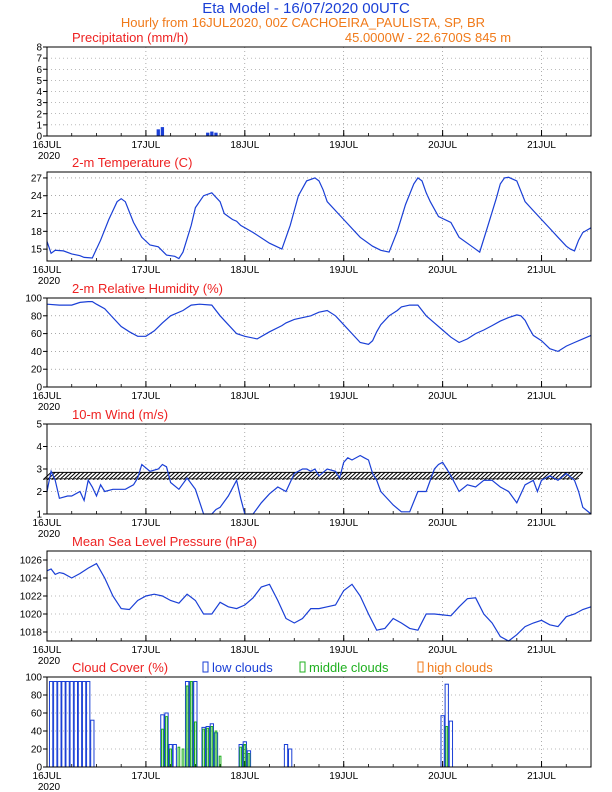 This screenshot has width=612, height=792. I want to click on y-tick-label: 40, so click(37, 732).